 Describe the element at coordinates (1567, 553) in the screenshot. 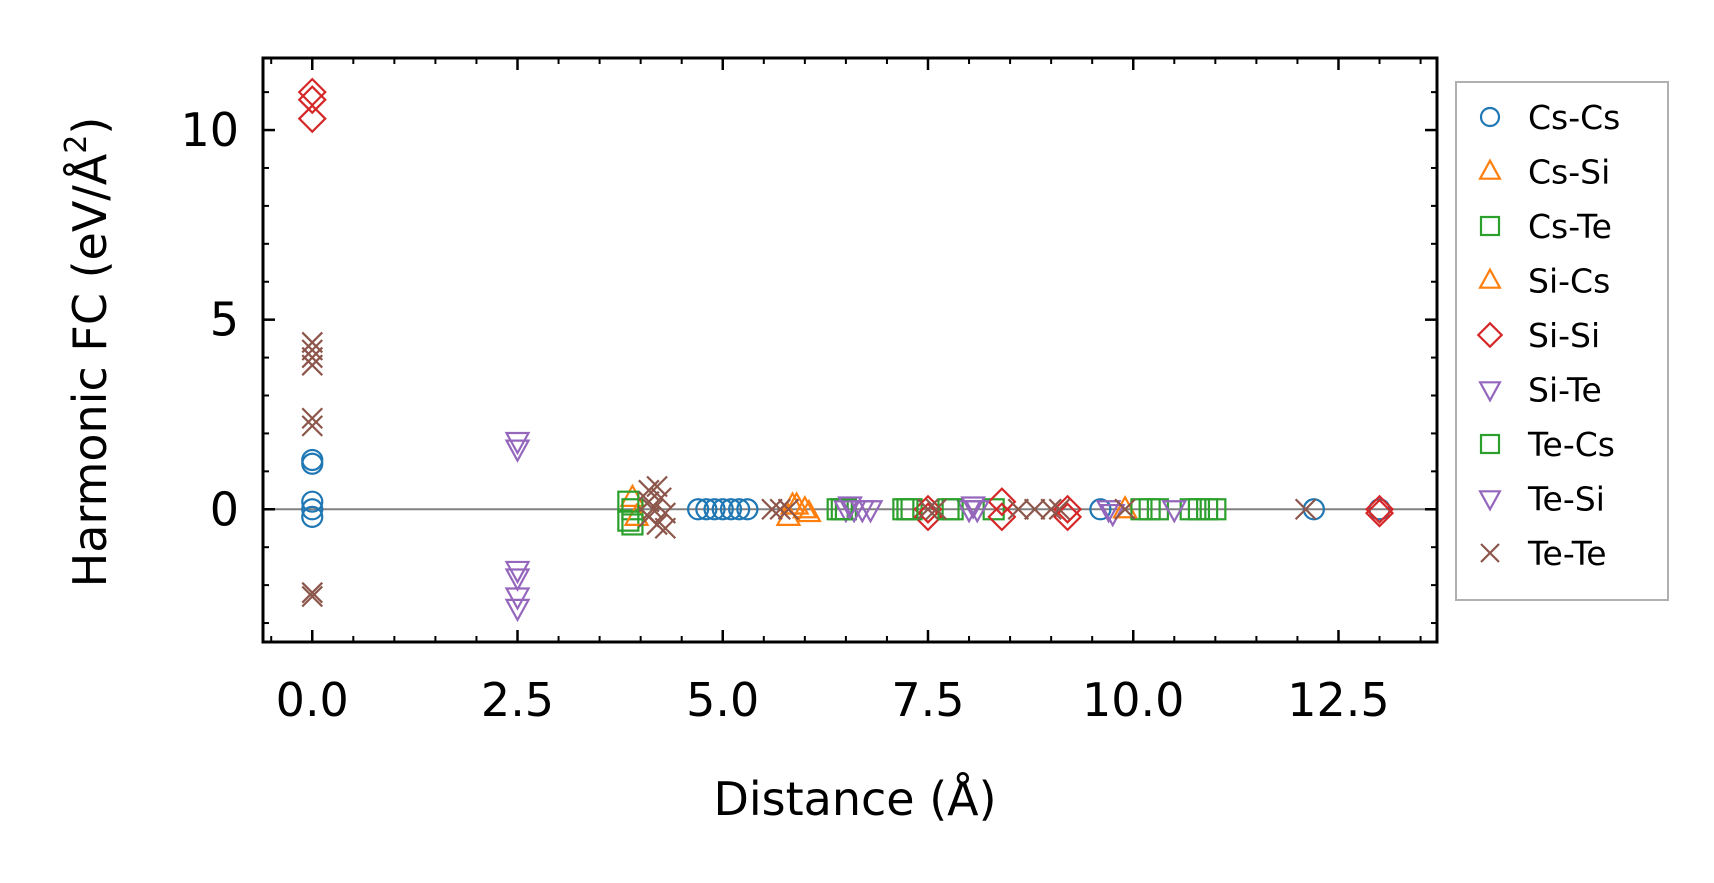

I see `legend-label-te-te: Te-Te` at that location.